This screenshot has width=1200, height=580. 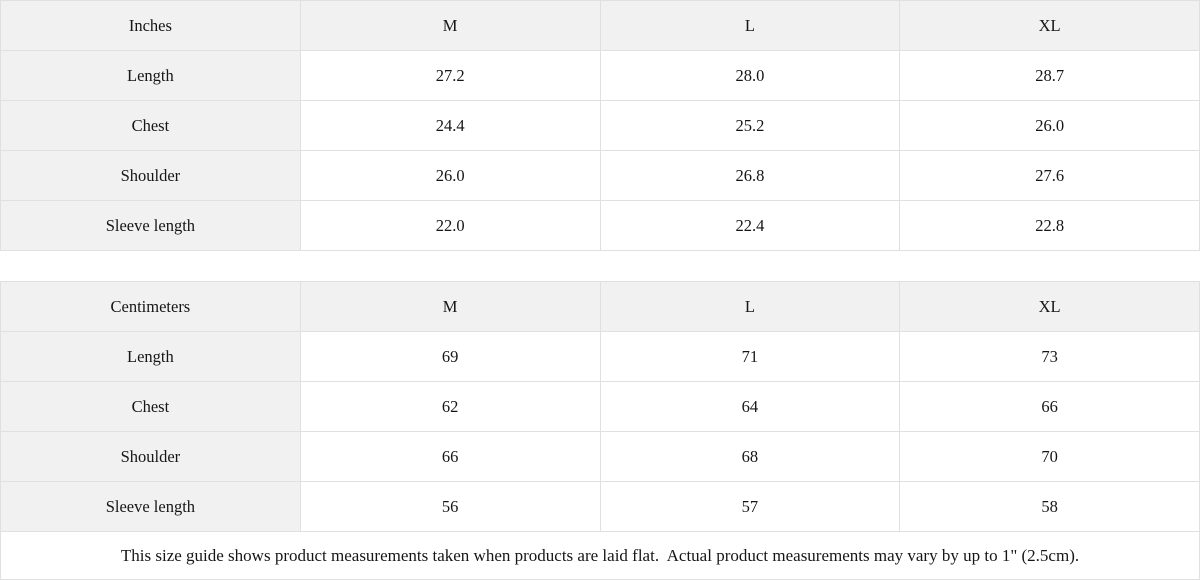 What do you see at coordinates (450, 356) in the screenshot?
I see `measurement-value-cell: 69` at bounding box center [450, 356].